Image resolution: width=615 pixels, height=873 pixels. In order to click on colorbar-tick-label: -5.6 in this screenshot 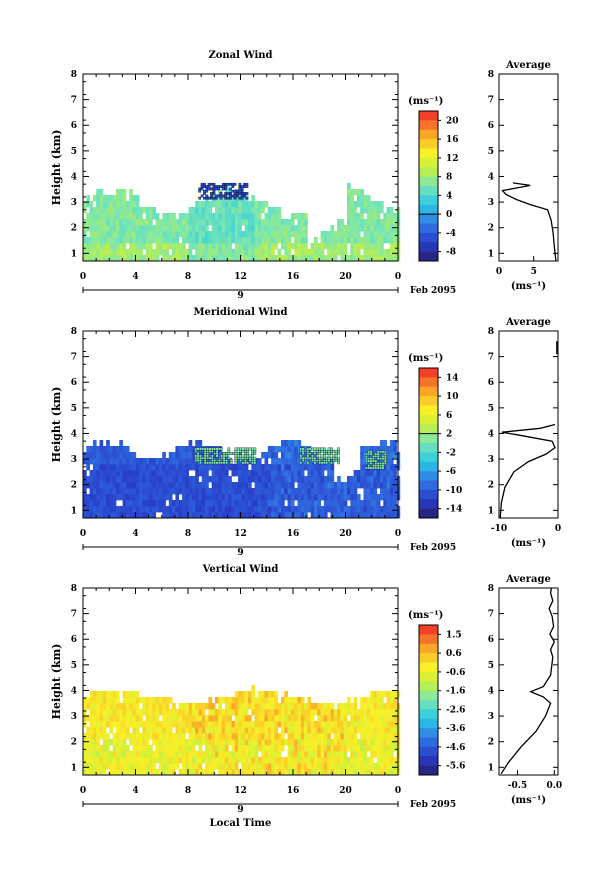, I will do `click(455, 767)`.